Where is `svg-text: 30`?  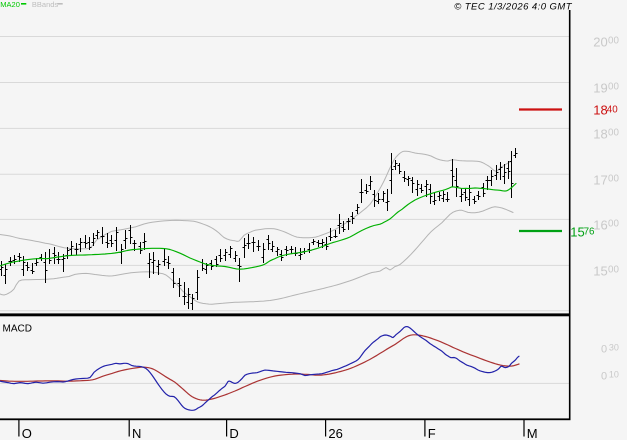
svg-text: 30 is located at coordinates (614, 347).